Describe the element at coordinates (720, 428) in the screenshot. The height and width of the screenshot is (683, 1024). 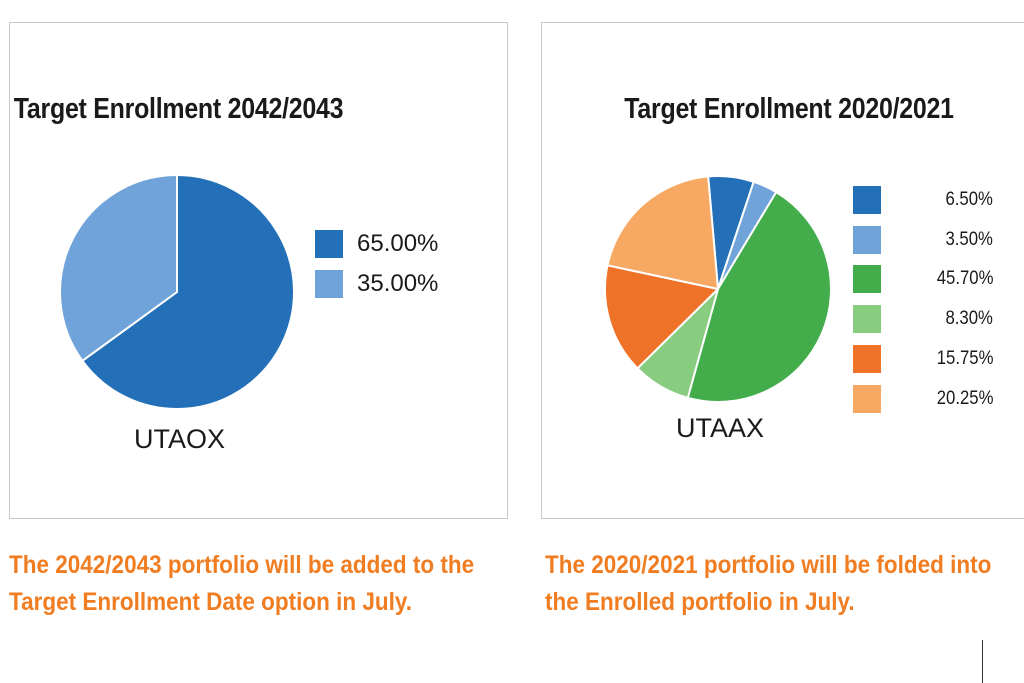
I see `fund-ticker-label: UTAAX` at that location.